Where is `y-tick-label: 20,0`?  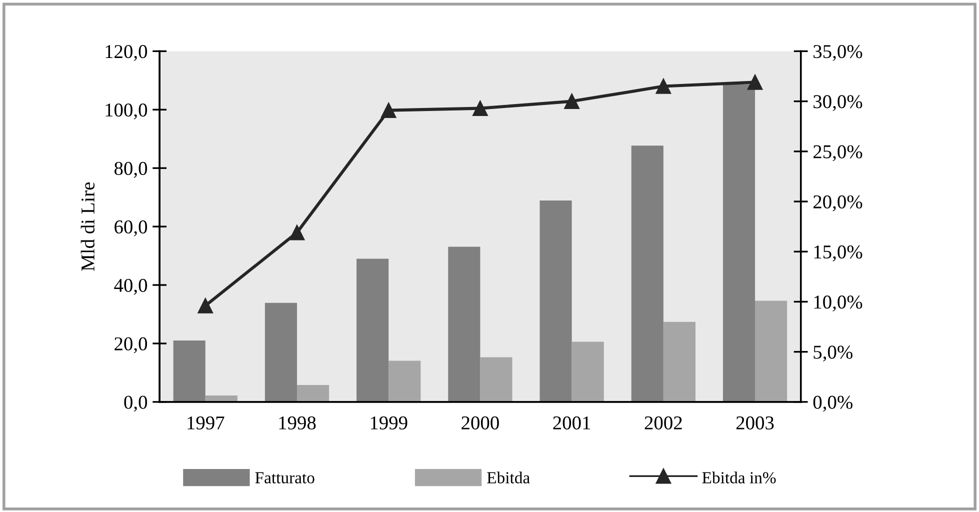
y-tick-label: 20,0 is located at coordinates (131, 345).